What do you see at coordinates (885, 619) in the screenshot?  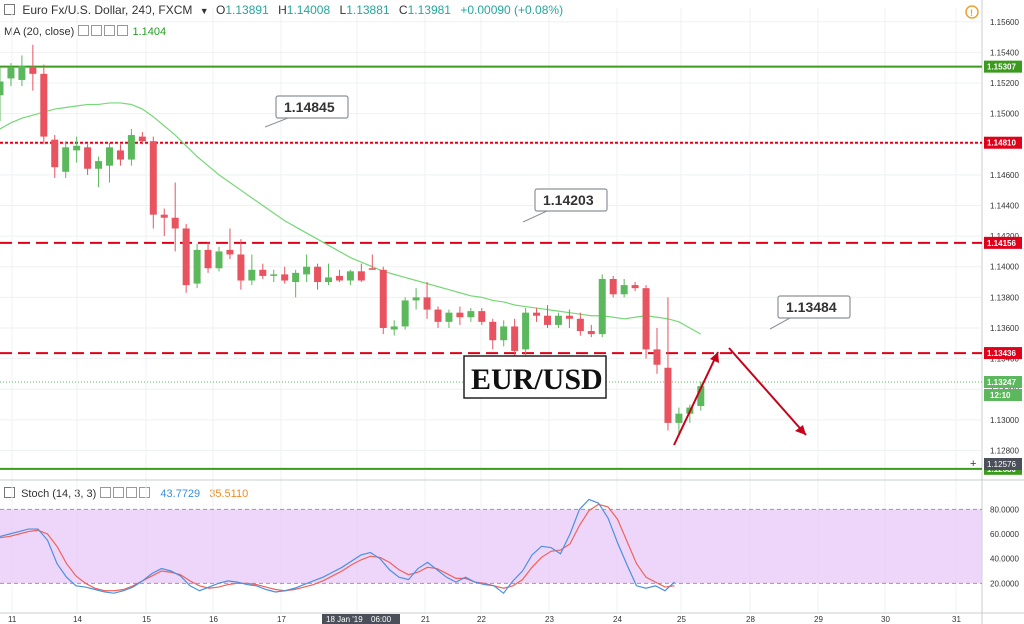 I see `time-tick-label: 30` at bounding box center [885, 619].